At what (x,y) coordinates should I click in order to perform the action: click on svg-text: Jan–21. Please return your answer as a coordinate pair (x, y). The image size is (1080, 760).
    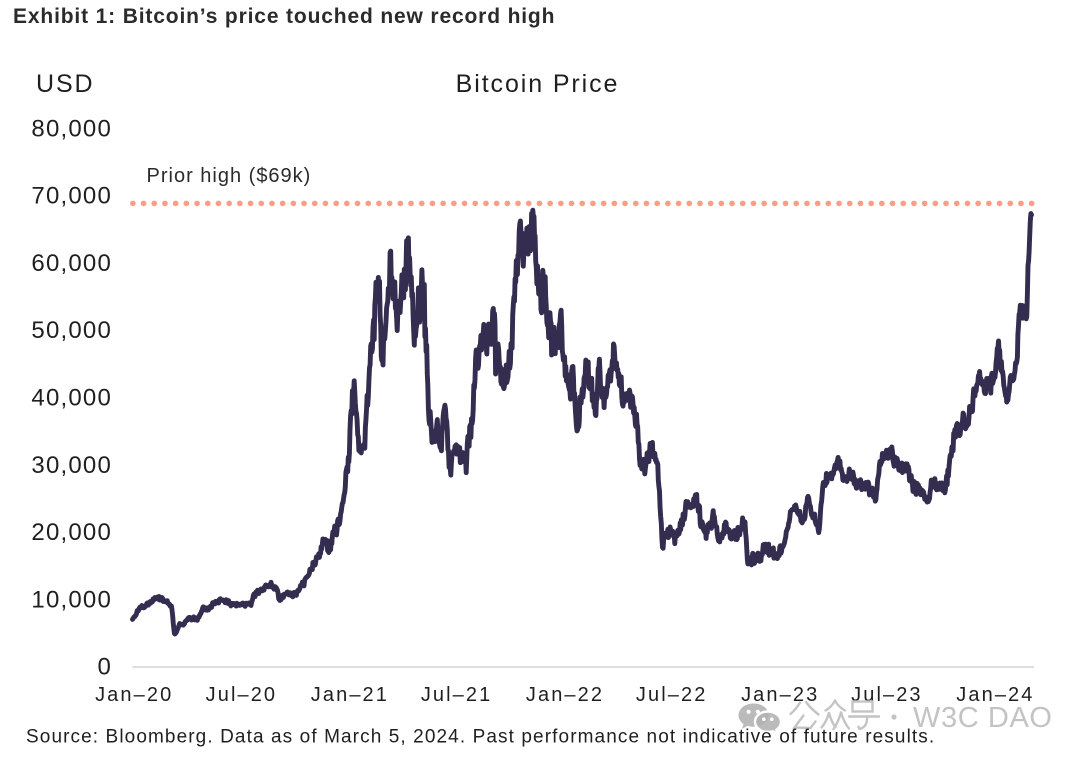
    Looking at the image, I should click on (350, 695).